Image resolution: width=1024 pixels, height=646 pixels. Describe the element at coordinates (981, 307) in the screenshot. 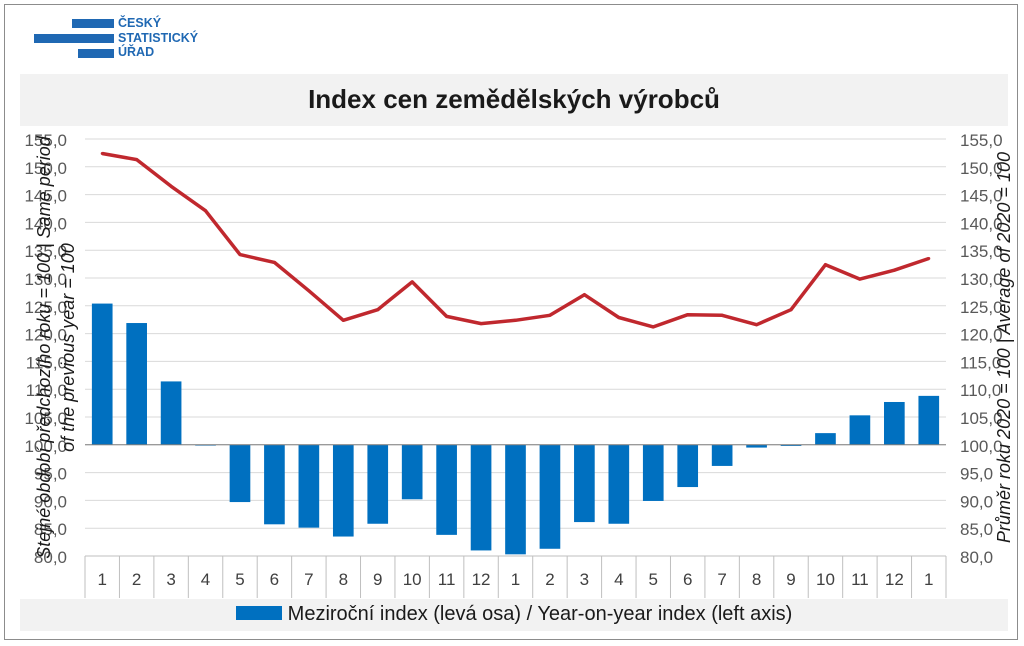

I see `y-tick-right: 125,0` at that location.